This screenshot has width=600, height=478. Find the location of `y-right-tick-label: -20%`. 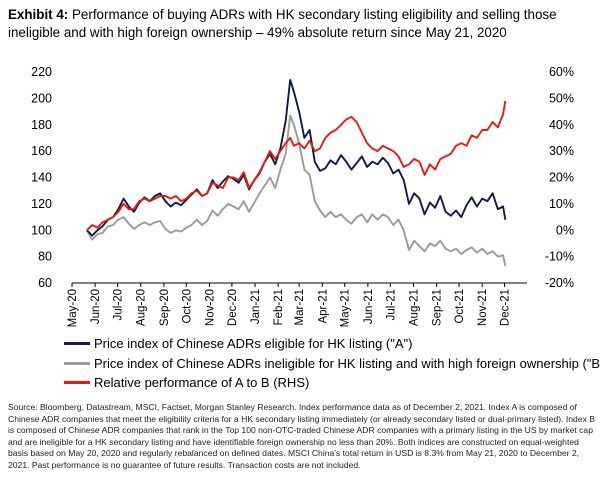

y-right-tick-label: -20% is located at coordinates (559, 283).